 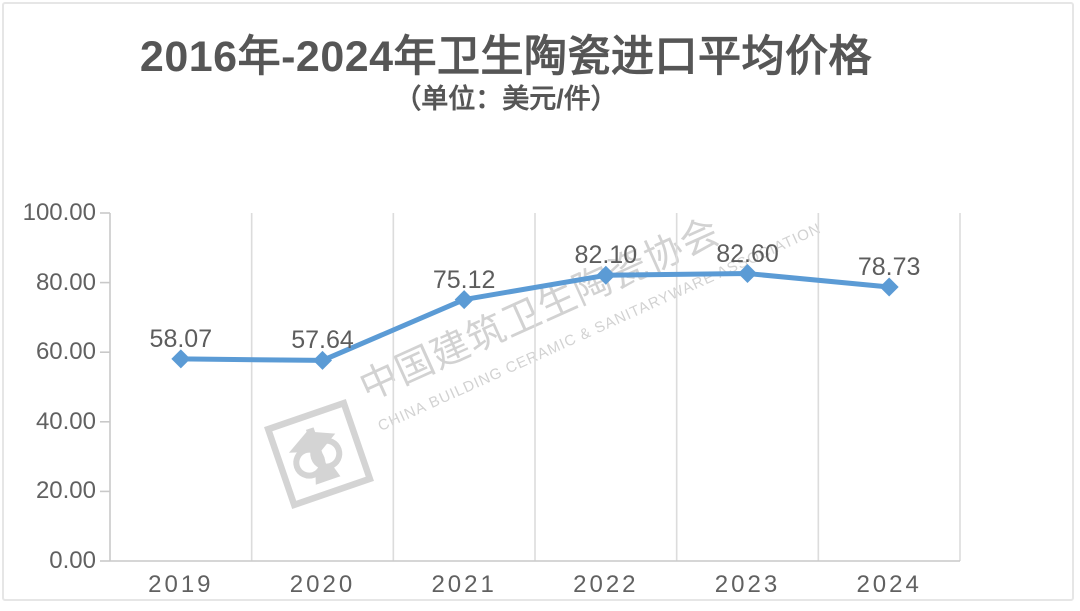 What do you see at coordinates (506, 57) in the screenshot?
I see `chart-title: 2016年-2024年卫生陶瓷进口平均价格` at bounding box center [506, 57].